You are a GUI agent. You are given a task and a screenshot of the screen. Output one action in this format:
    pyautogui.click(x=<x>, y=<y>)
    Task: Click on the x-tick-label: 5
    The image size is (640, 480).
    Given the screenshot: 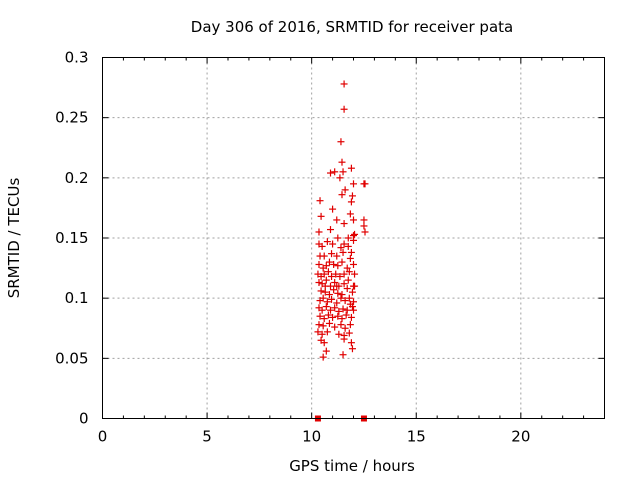 What is the action you would take?
    pyautogui.click(x=207, y=437)
    